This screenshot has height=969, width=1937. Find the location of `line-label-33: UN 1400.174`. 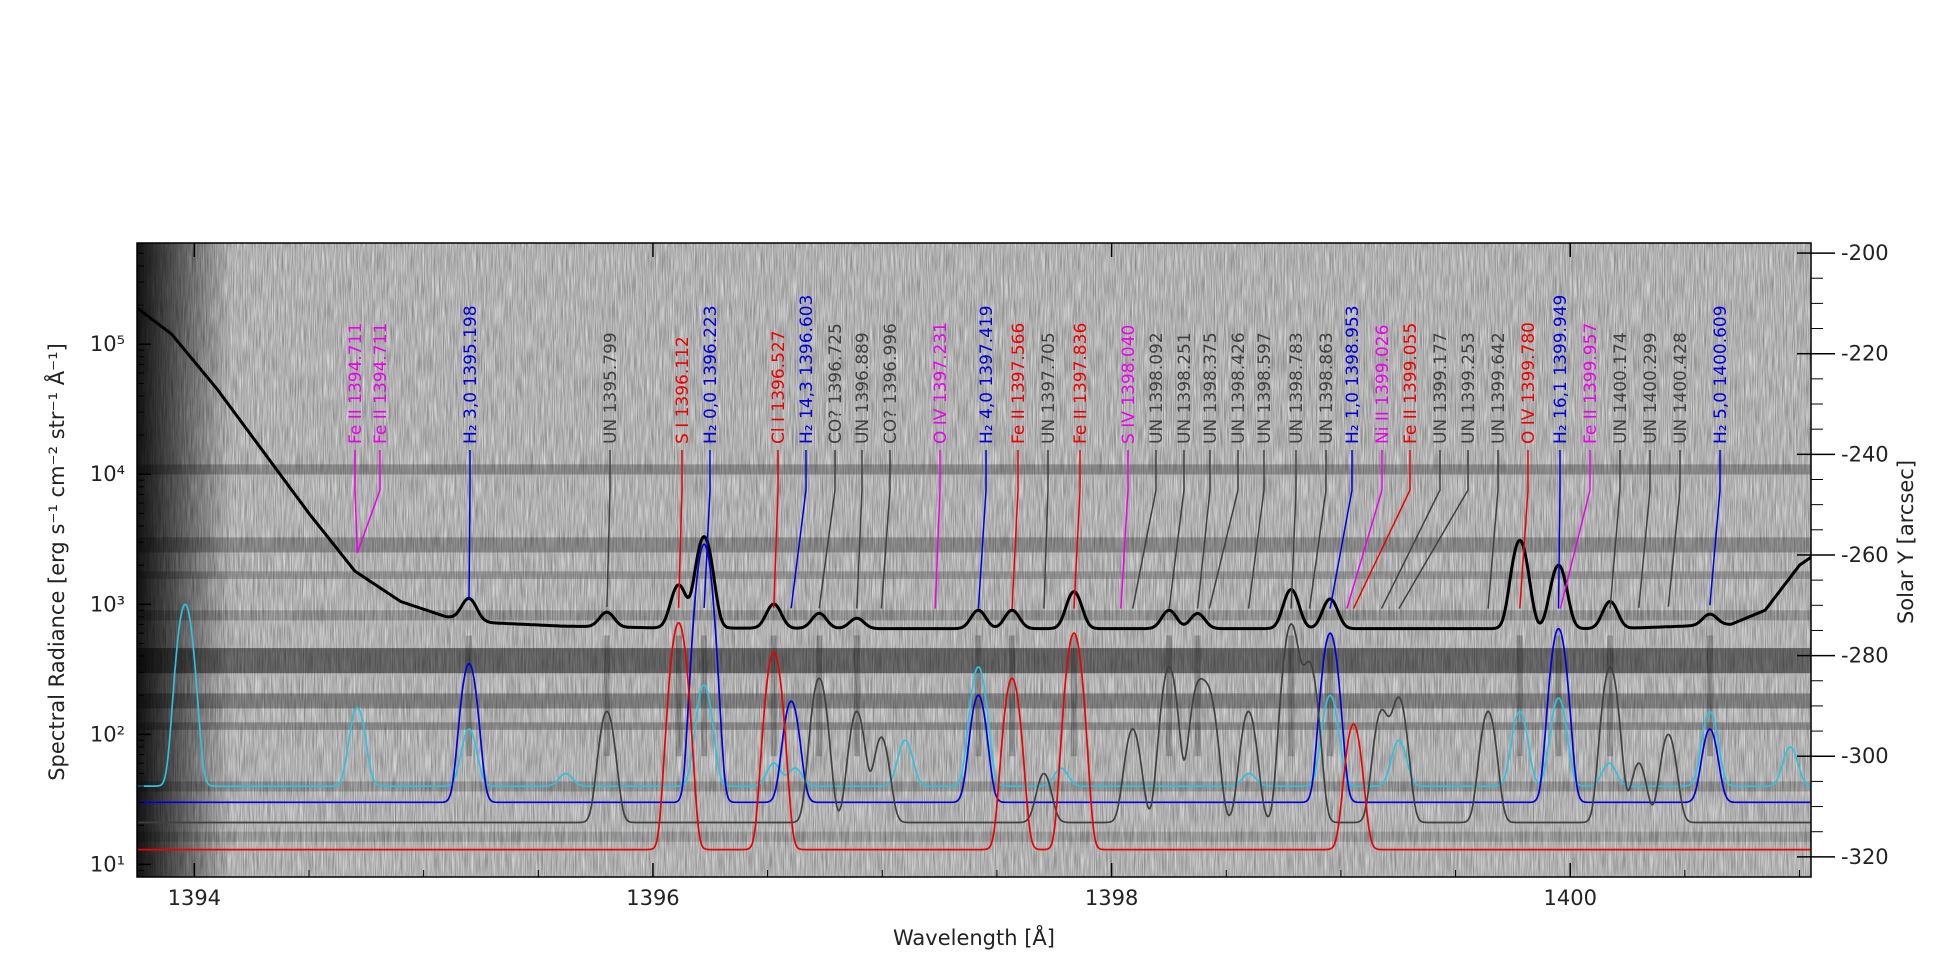

line-label-33: UN 1400.174 is located at coordinates (1620, 470).